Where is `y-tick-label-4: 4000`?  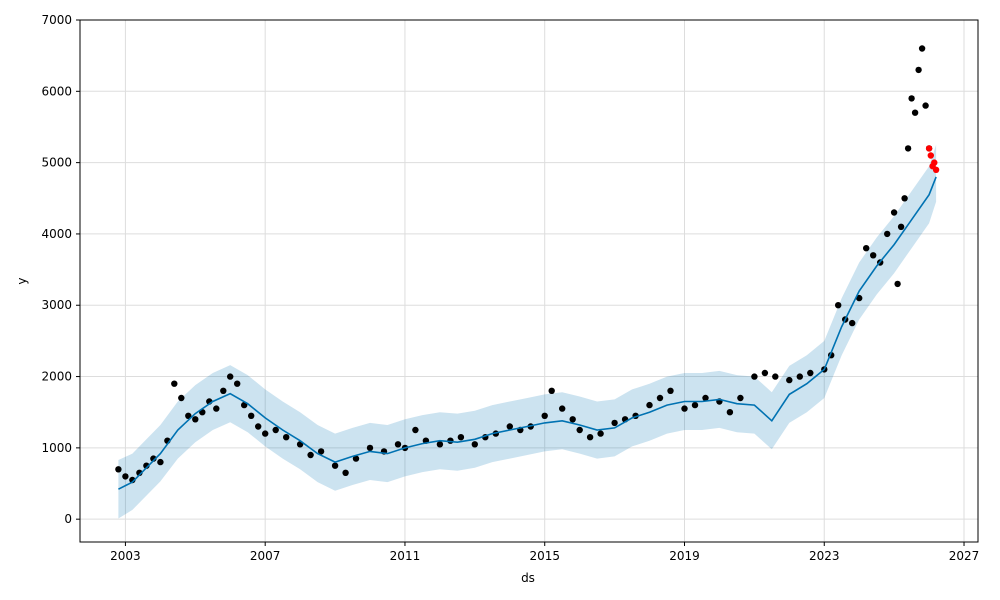
y-tick-label-4: 4000 is located at coordinates (56, 234).